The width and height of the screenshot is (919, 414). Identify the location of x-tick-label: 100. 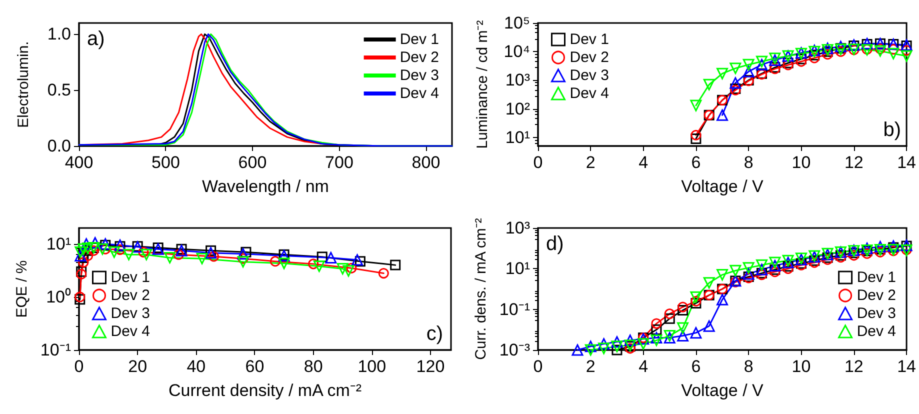
(372, 366).